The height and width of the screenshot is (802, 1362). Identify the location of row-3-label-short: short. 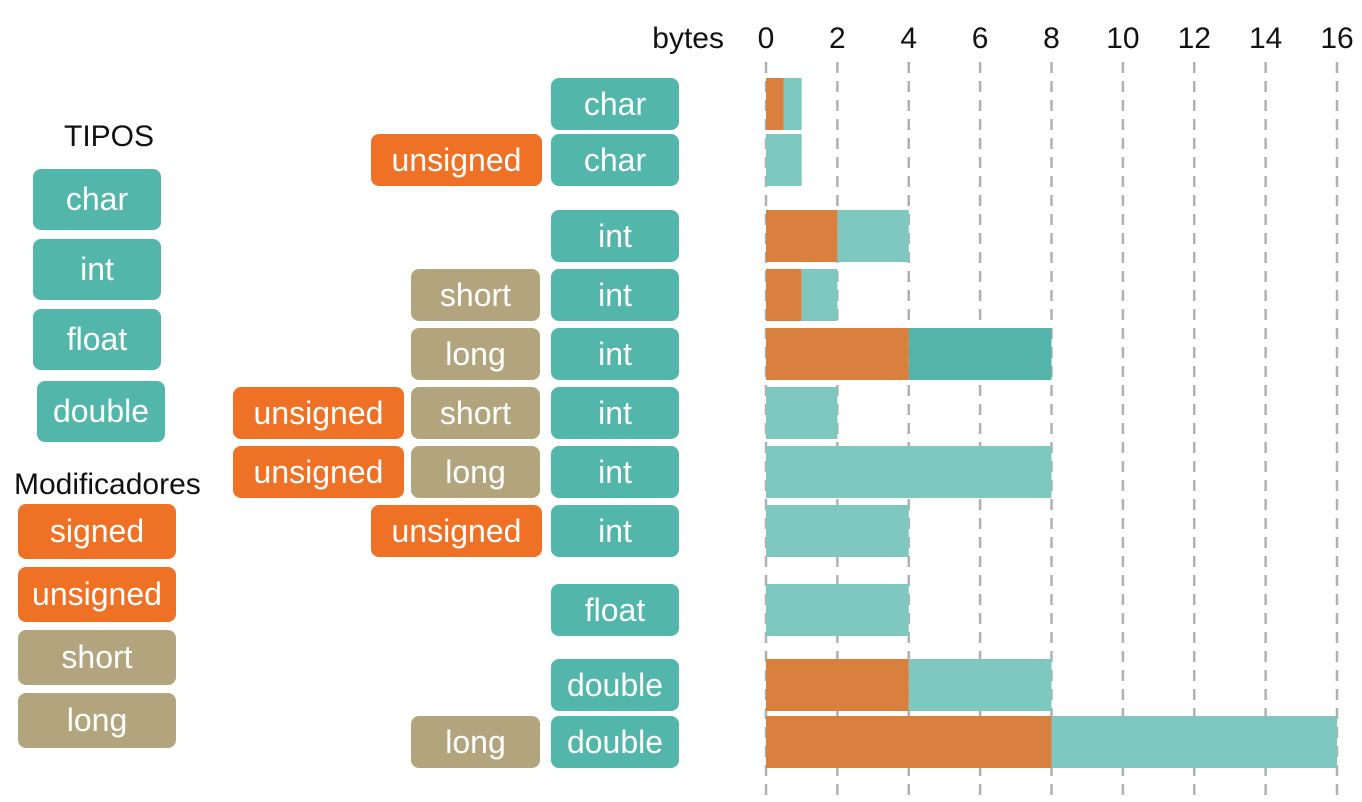
(475, 295).